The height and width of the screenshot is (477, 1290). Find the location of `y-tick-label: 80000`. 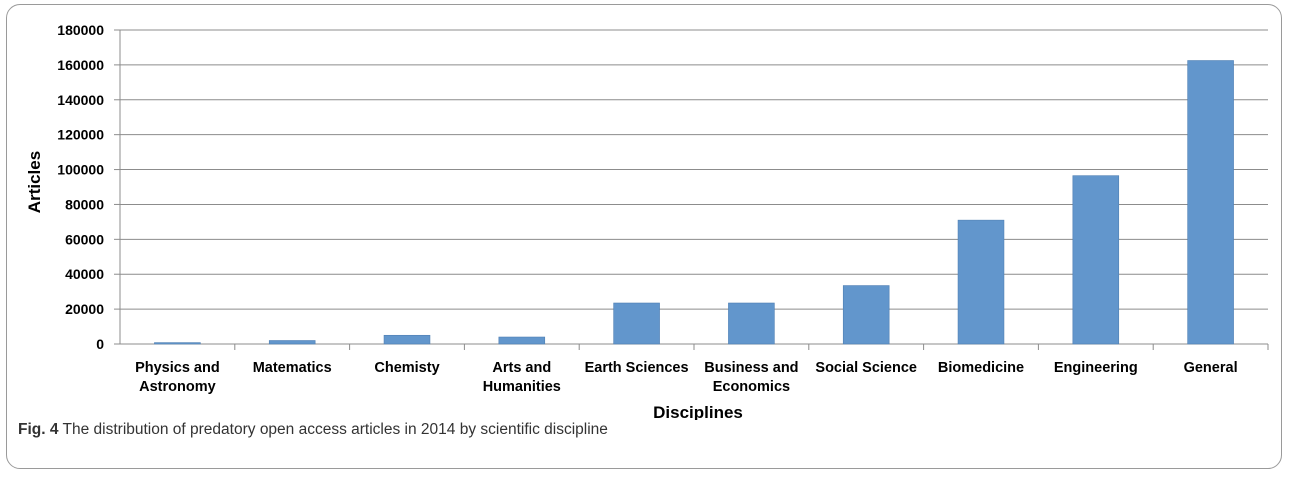

y-tick-label: 80000 is located at coordinates (84, 204).